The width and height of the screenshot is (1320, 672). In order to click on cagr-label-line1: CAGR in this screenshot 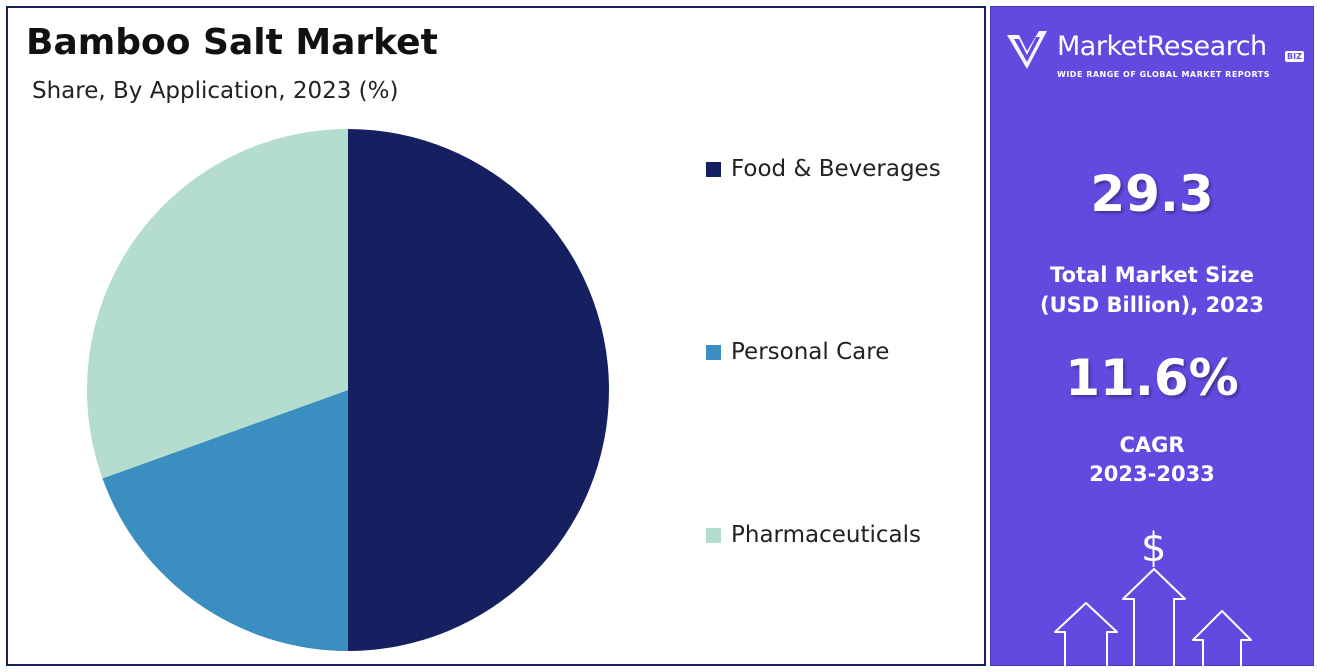, I will do `click(1152, 445)`.